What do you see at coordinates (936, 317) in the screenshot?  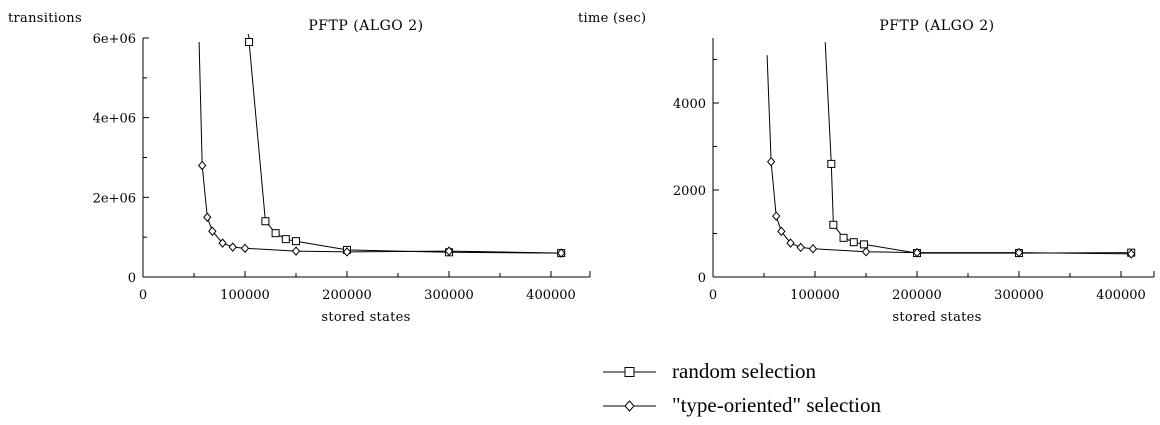 I see `right-x-axis-title: stored states` at bounding box center [936, 317].